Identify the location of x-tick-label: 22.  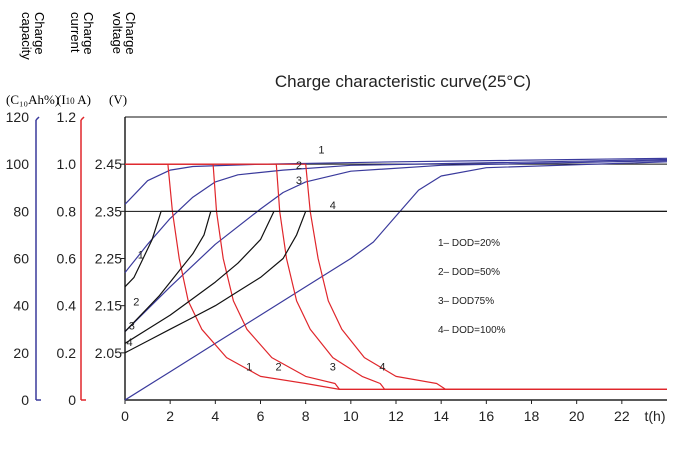
(622, 416).